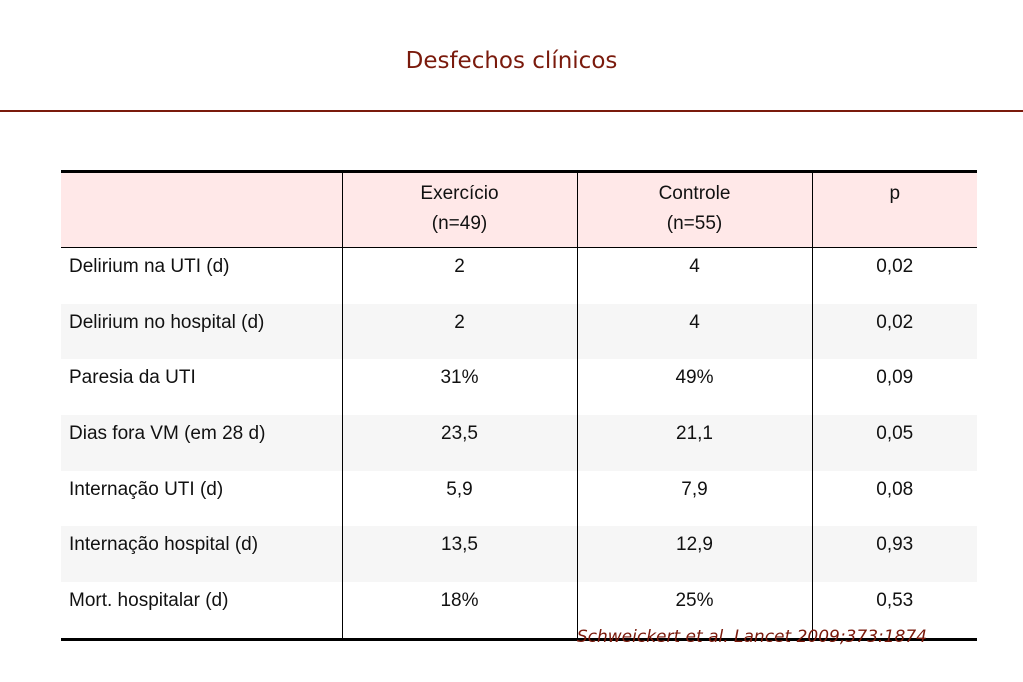 The width and height of the screenshot is (1023, 682). I want to click on cell-controle: 7,9, so click(694, 498).